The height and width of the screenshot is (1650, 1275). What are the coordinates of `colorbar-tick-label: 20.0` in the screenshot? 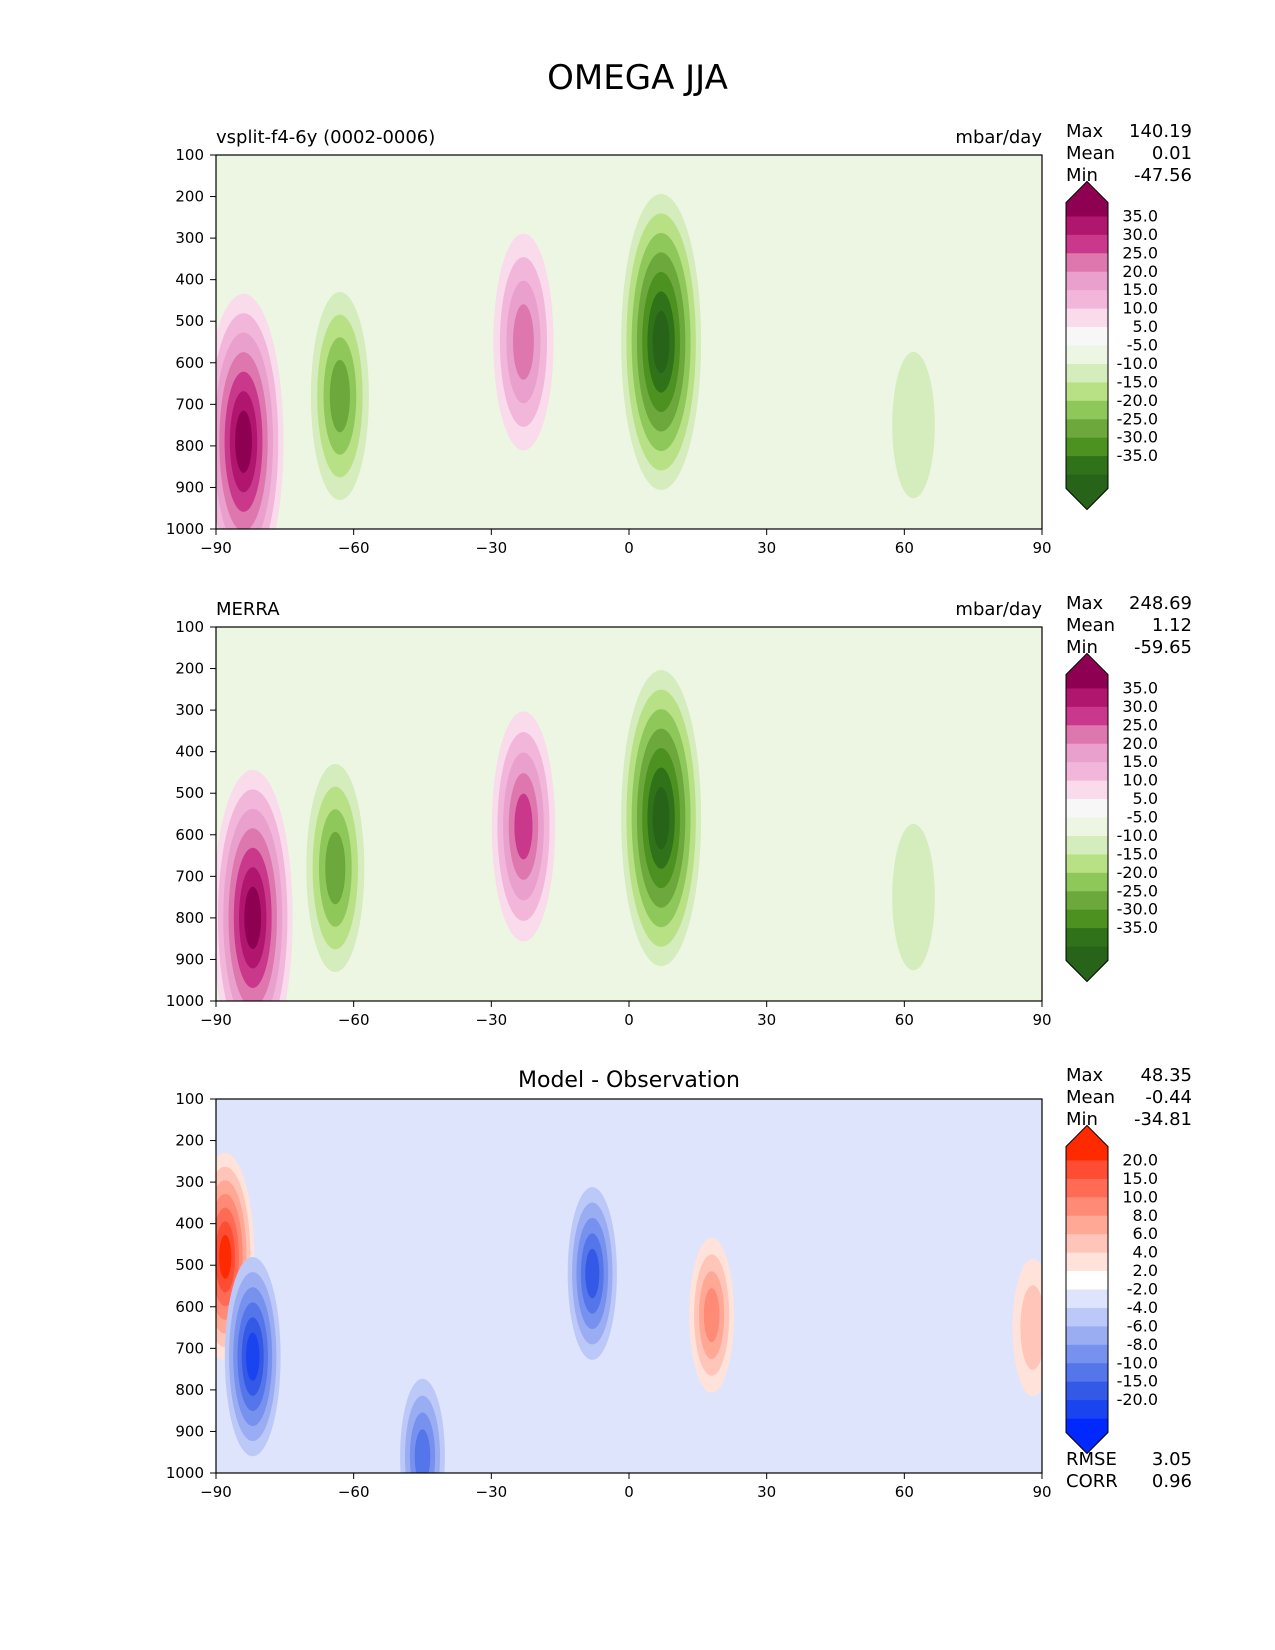 It's located at (1140, 271).